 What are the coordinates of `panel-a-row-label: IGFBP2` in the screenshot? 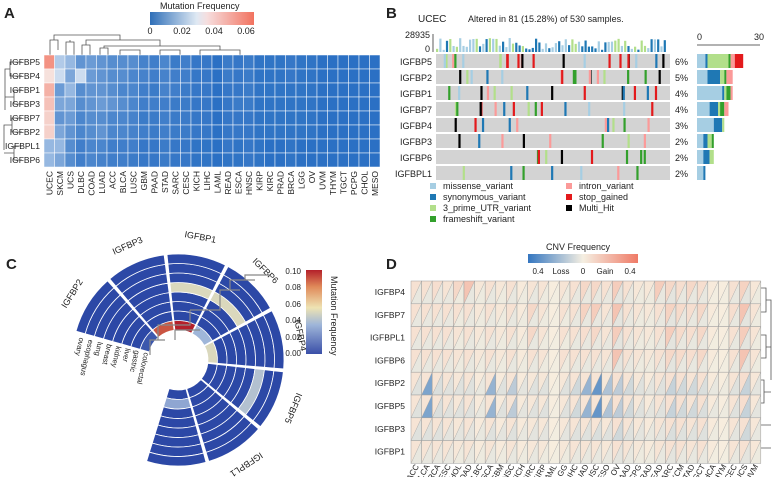 It's located at (25, 132).